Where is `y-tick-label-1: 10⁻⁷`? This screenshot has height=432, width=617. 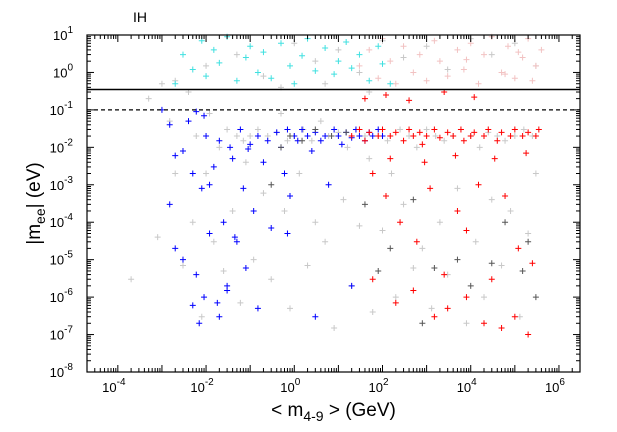
y-tick-label-1: 10⁻⁷ is located at coordinates (62, 334).